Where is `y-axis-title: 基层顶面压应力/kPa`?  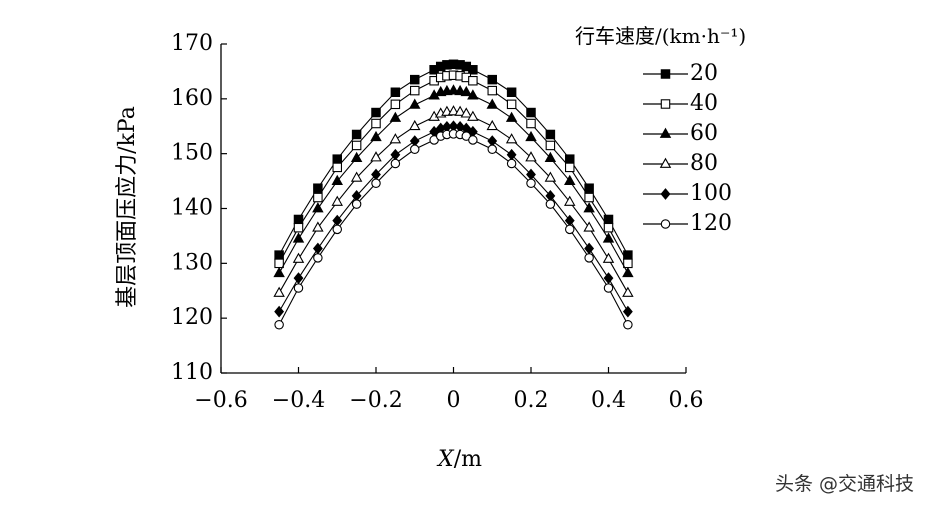
y-axis-title: 基层顶面压应力/kPa is located at coordinates (127, 207).